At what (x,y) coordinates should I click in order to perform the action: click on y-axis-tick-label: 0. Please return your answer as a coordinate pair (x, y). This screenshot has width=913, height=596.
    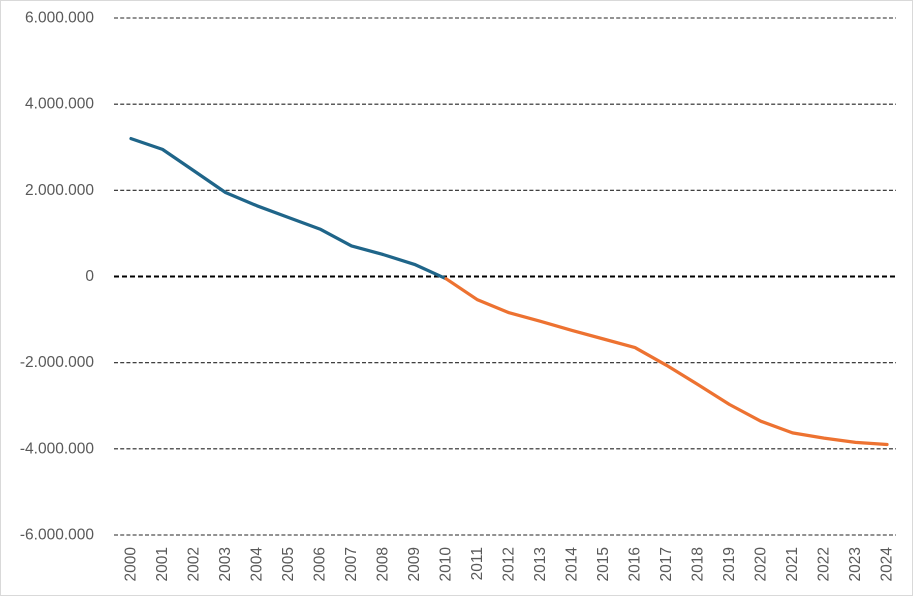
    Looking at the image, I should click on (89, 276).